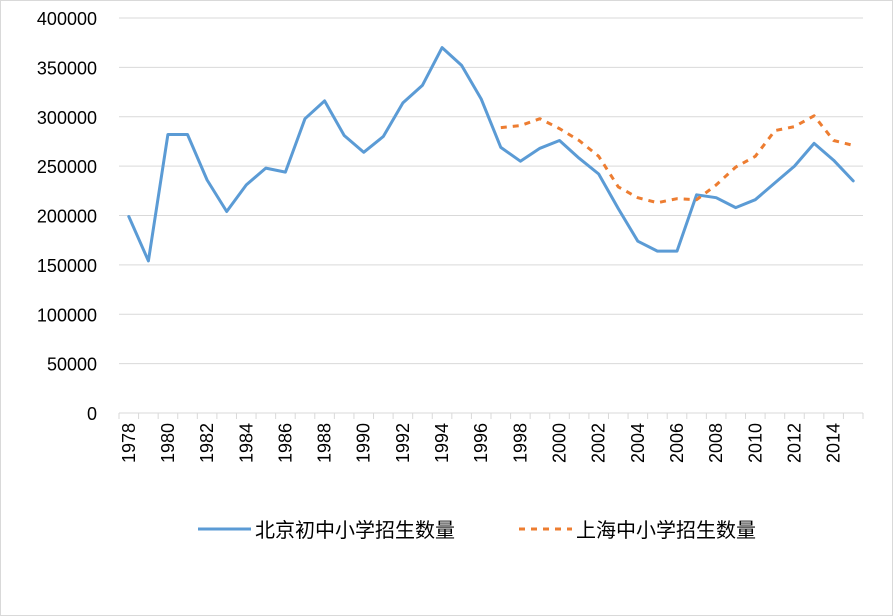 This screenshot has height=616, width=893. I want to click on y-tick-label: 250000, so click(67, 167).